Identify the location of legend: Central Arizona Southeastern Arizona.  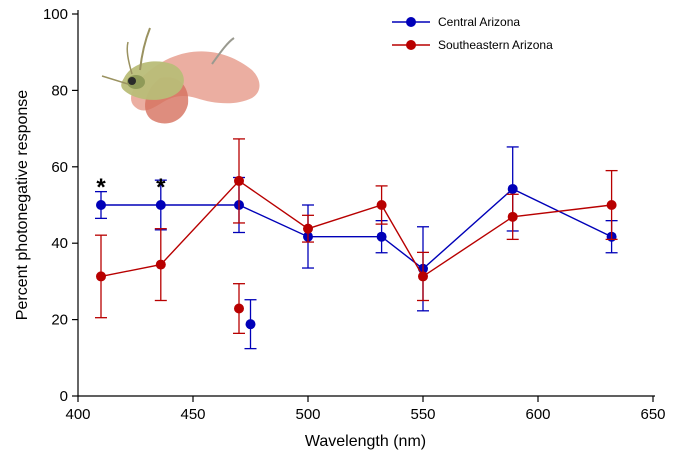
(472, 33).